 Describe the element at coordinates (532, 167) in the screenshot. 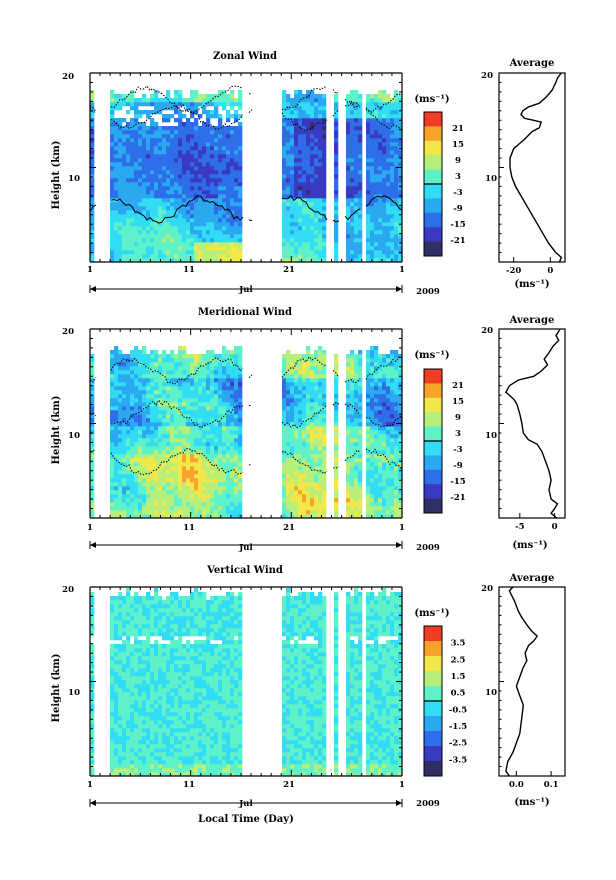

I see `average-frame` at that location.